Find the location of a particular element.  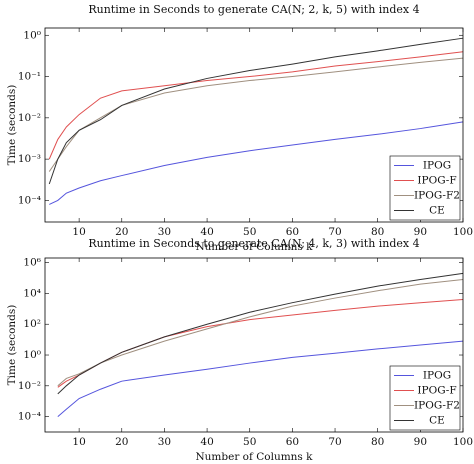

y-tick-label: 10⁻¹ is located at coordinates (29, 77).